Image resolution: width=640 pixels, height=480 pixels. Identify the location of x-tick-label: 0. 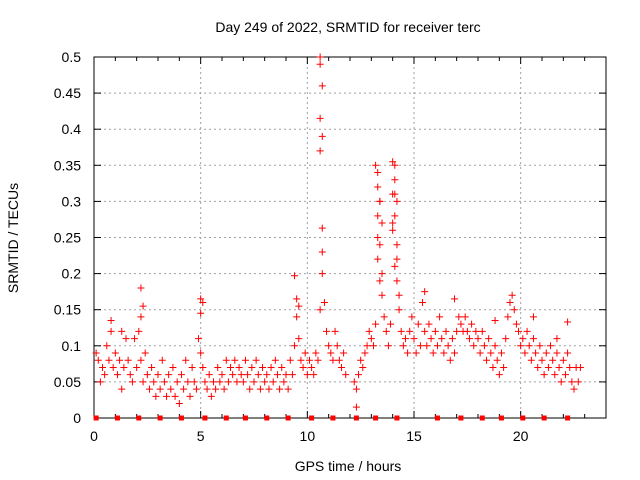
(94, 436).